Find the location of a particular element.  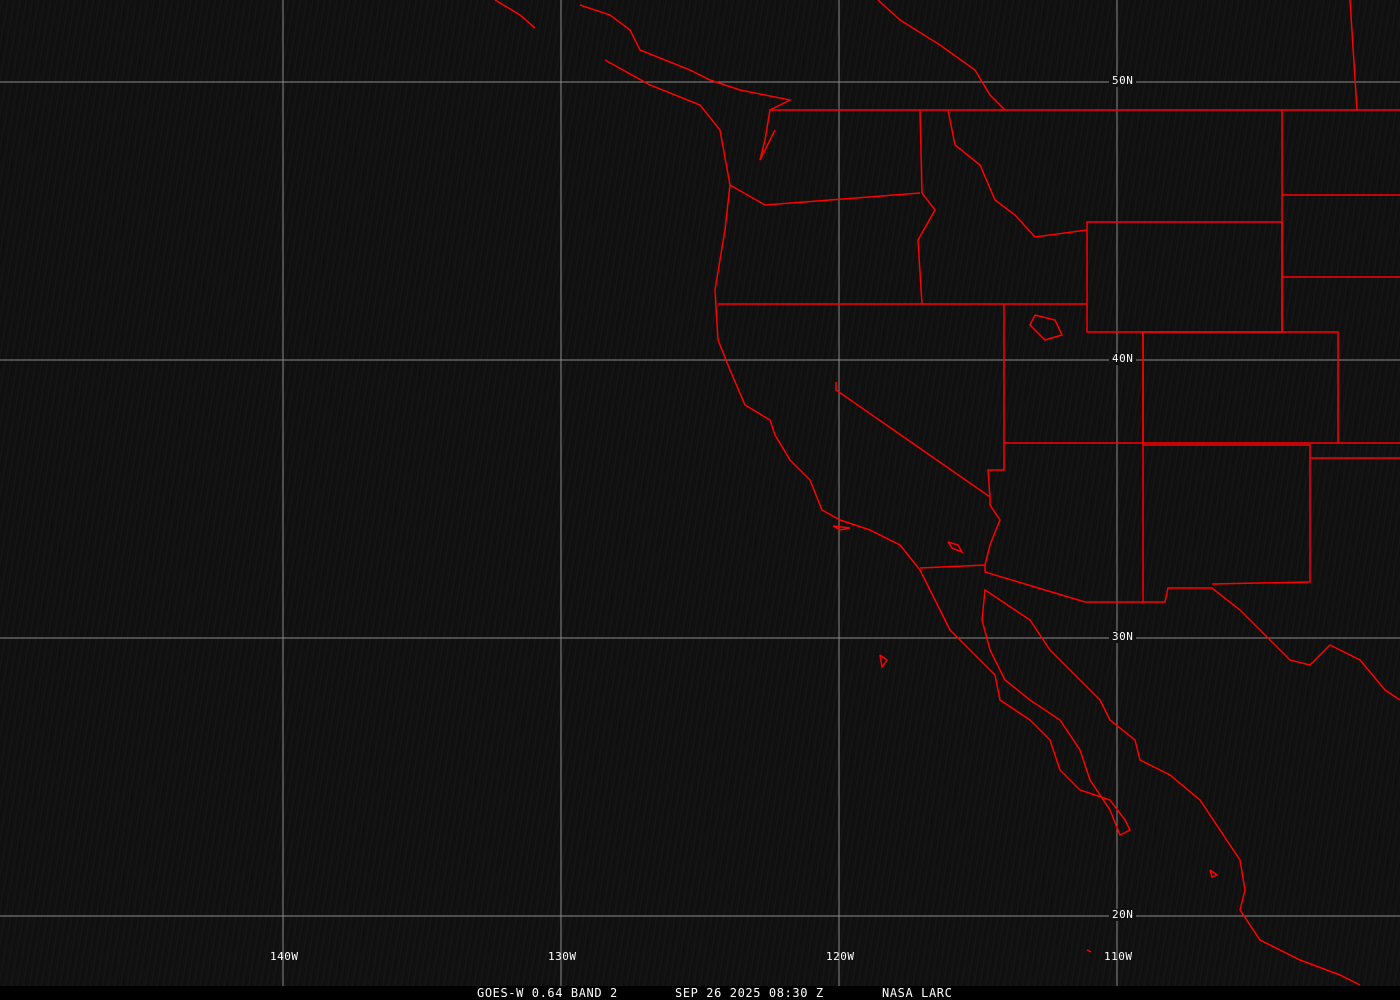

lon-label-120w: 120W is located at coordinates (840, 956).